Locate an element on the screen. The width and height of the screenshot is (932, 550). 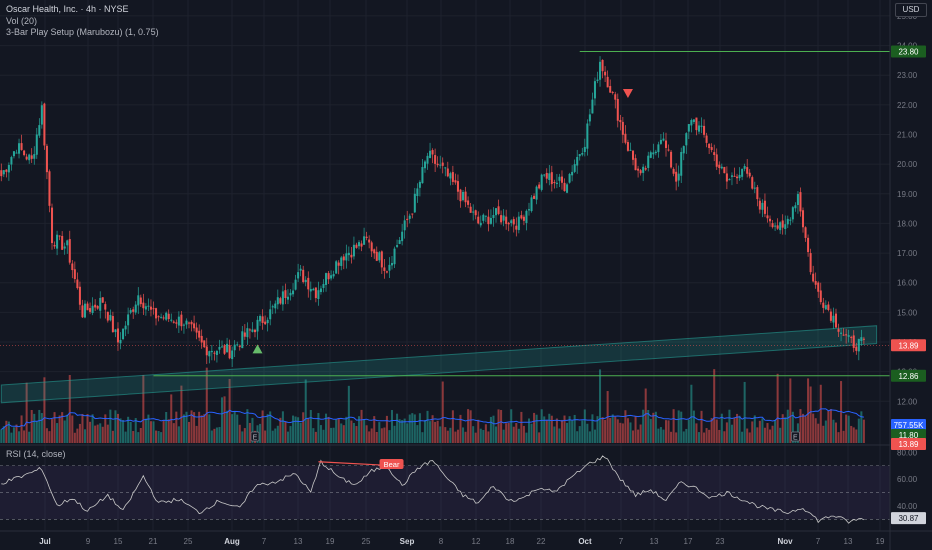
rsi-value-badge-label: 30.87 is located at coordinates (908, 518).